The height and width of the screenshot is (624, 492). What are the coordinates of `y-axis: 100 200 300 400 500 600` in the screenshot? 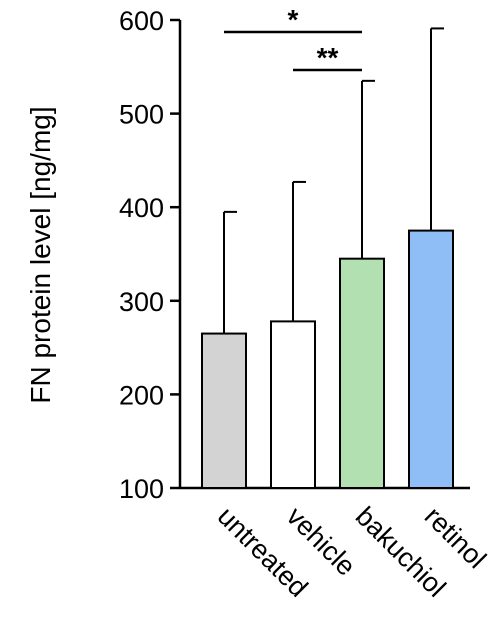 It's located at (150, 255).